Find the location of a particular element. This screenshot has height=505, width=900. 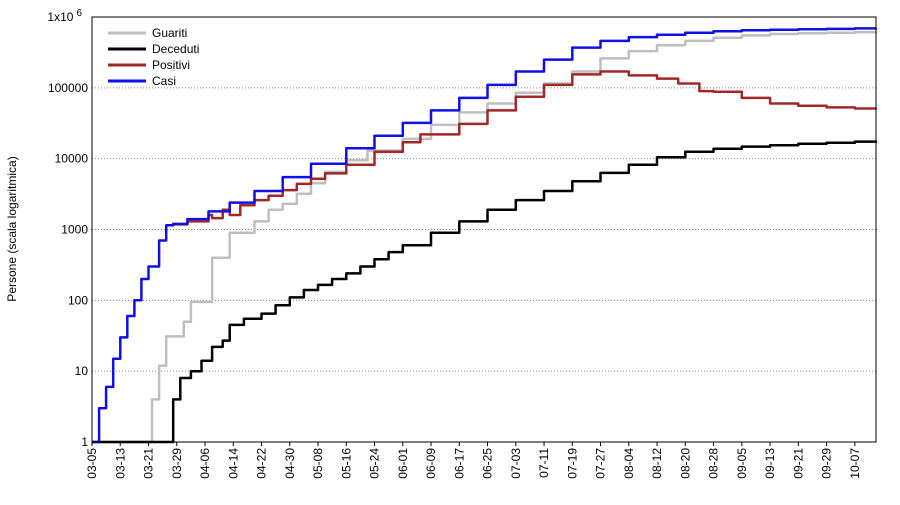

y-tick-label: 1000 is located at coordinates (74, 230).